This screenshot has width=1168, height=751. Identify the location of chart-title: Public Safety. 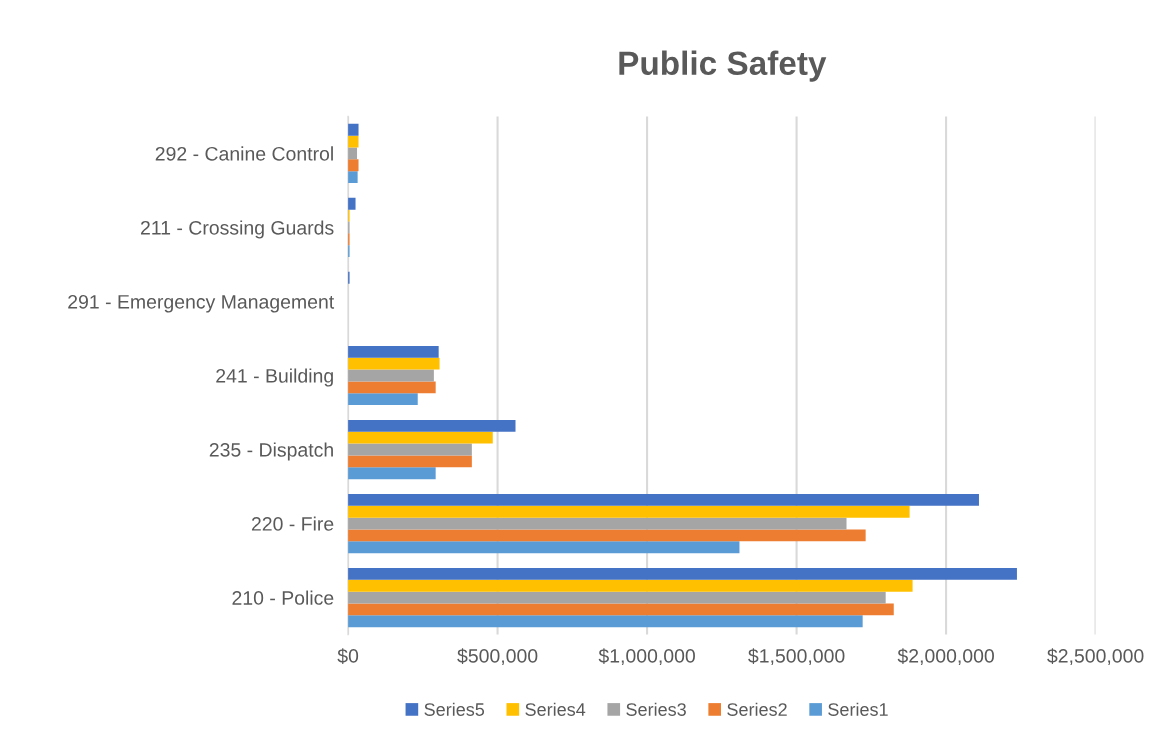
(723, 66).